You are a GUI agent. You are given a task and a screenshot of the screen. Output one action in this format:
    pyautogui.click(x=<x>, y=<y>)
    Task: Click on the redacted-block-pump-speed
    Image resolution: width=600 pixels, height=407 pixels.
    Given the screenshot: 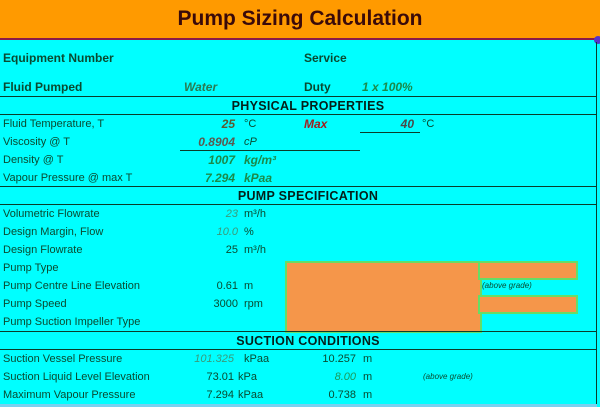 What is the action you would take?
    pyautogui.click(x=528, y=304)
    